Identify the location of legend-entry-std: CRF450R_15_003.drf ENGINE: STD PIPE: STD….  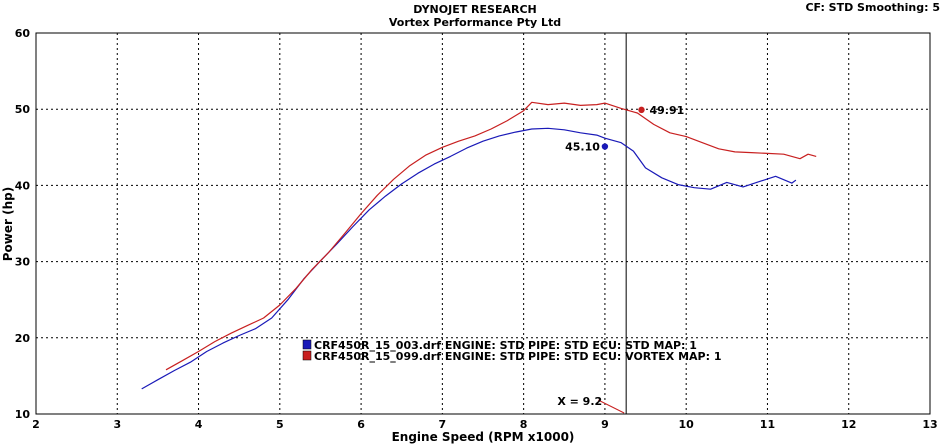
(505, 345).